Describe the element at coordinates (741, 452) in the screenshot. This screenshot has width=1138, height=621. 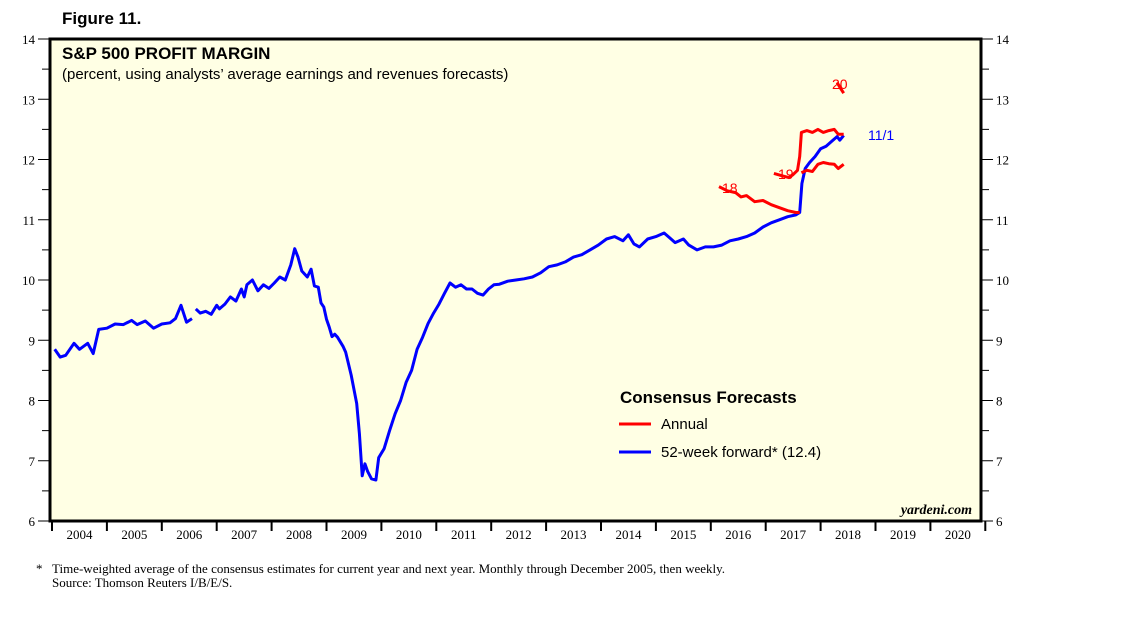
I see `legend-label-forward: 52-week forward* (12.4)` at that location.